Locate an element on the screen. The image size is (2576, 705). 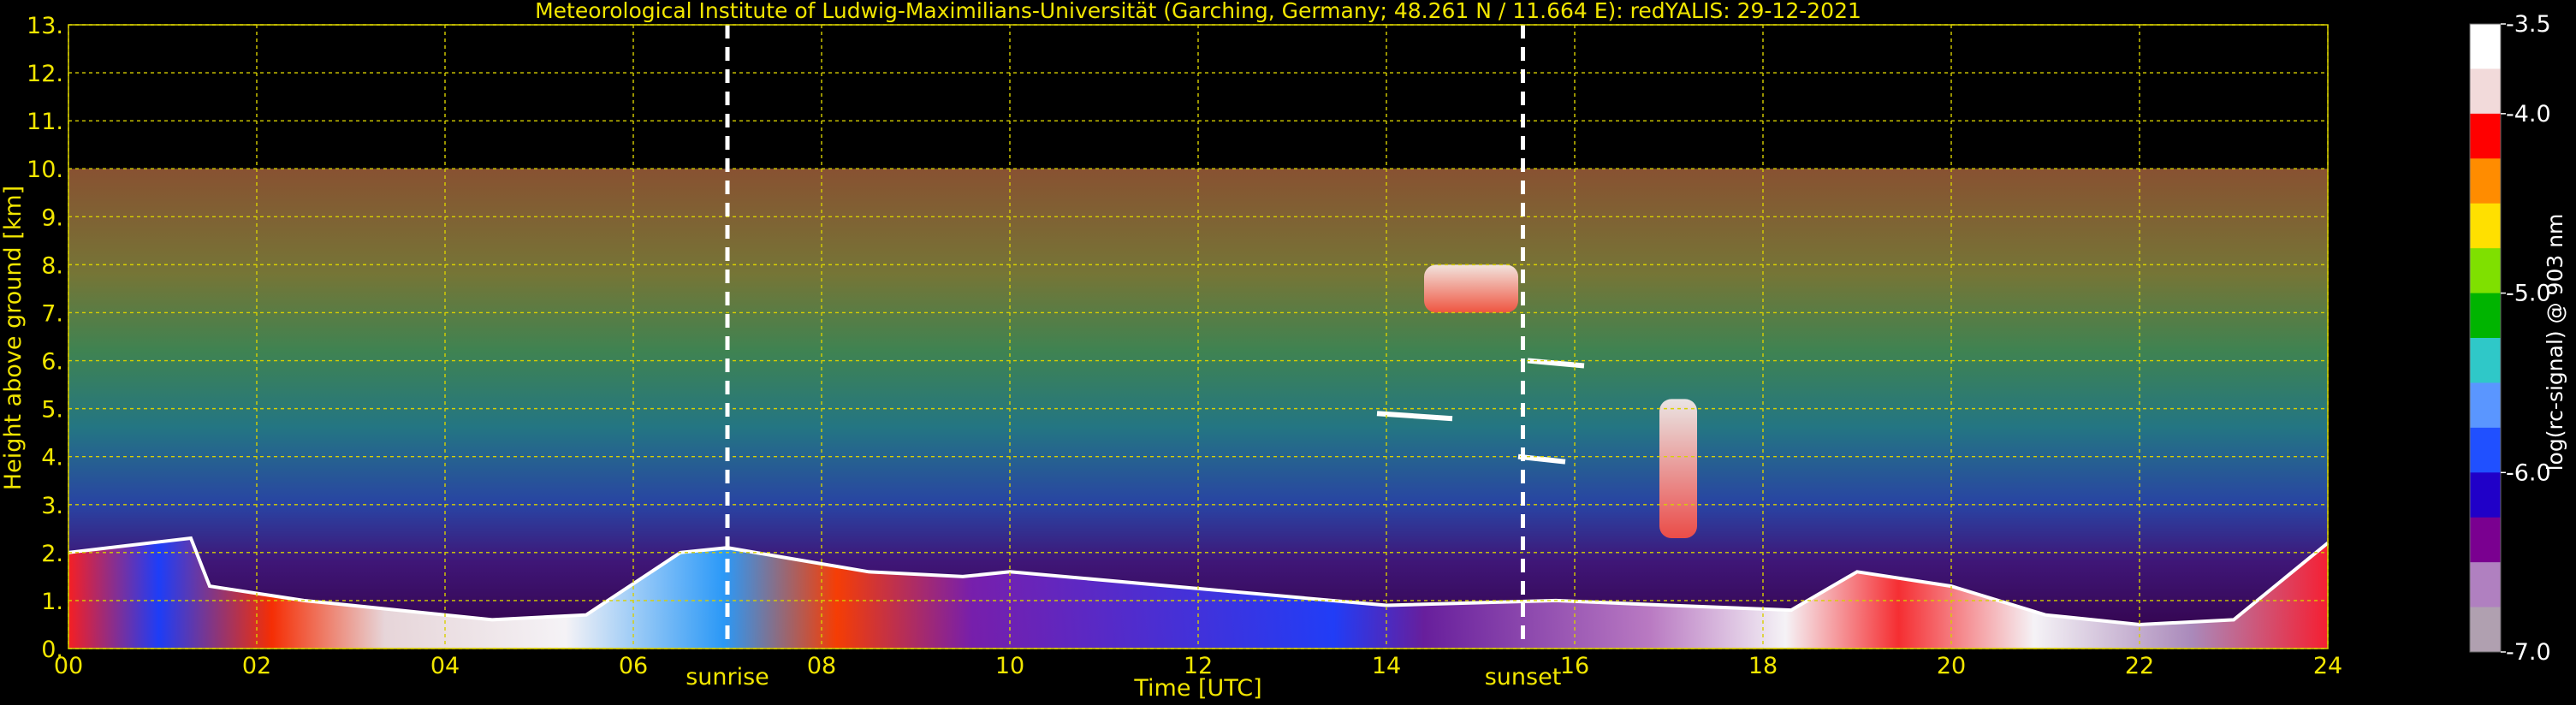
colorbar: -3.5 -4.0 -5.0 -6.0 -7.0 is located at coordinates (2510, 338).